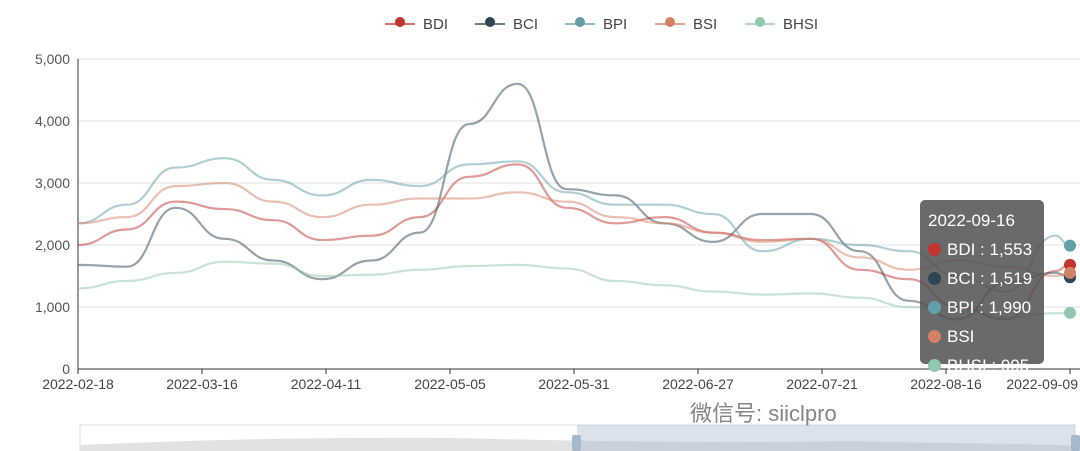  I want to click on series-end-marker-bhsi, so click(1070, 312).